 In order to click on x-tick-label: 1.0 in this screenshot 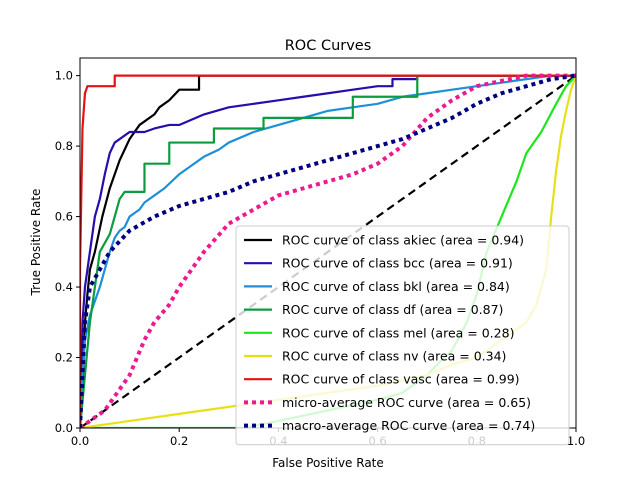, I will do `click(576, 441)`.